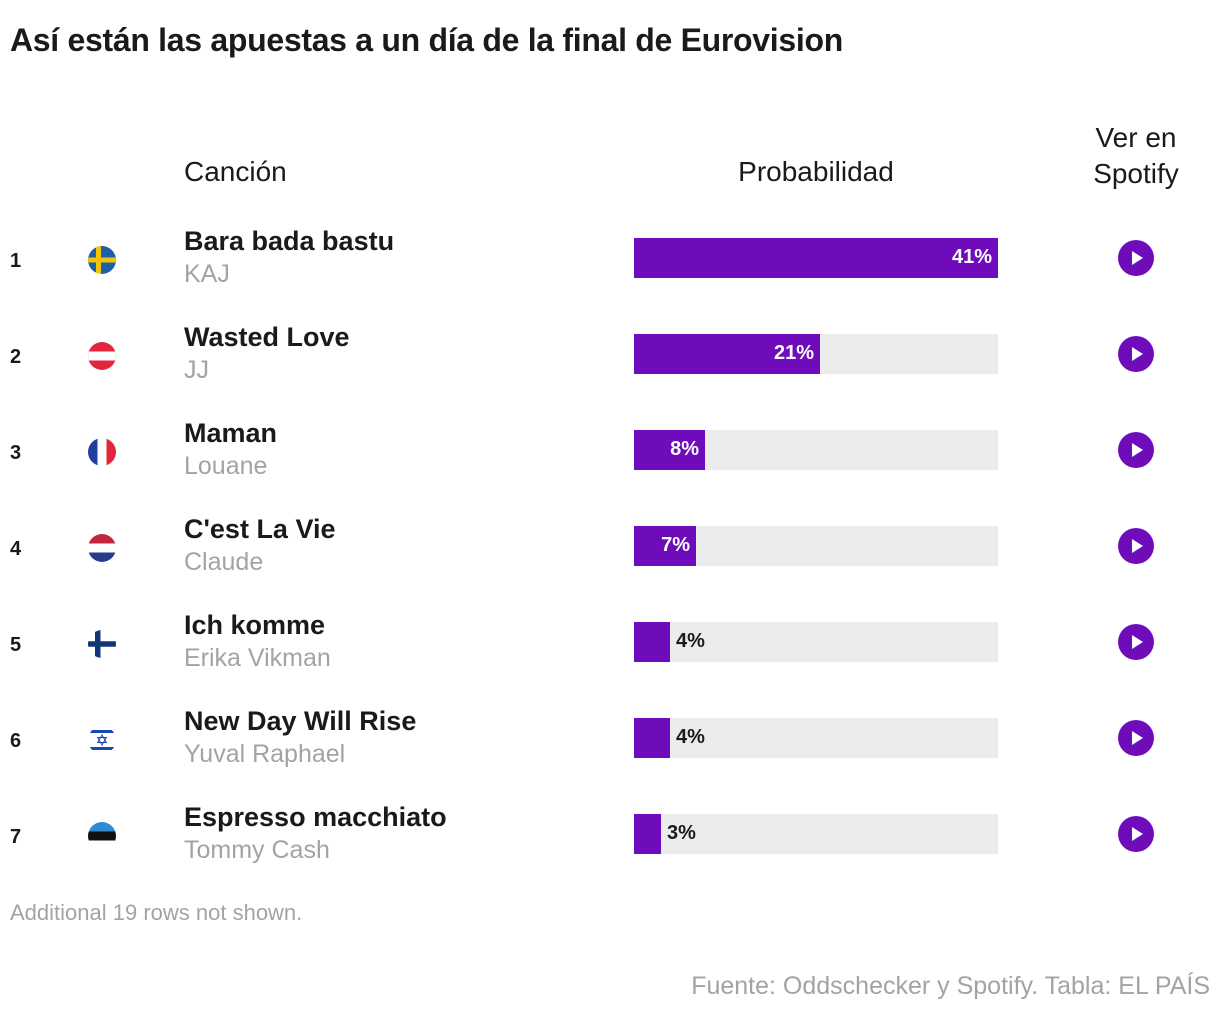 The width and height of the screenshot is (1220, 1018). I want to click on artist-name: JJ, so click(196, 370).